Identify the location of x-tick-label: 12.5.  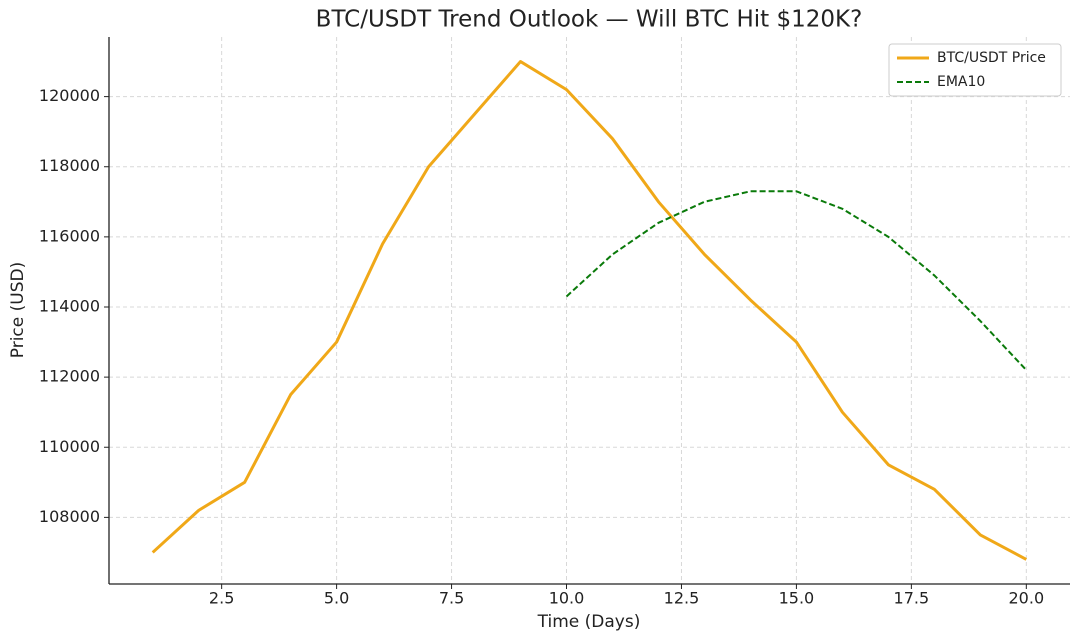
(682, 598).